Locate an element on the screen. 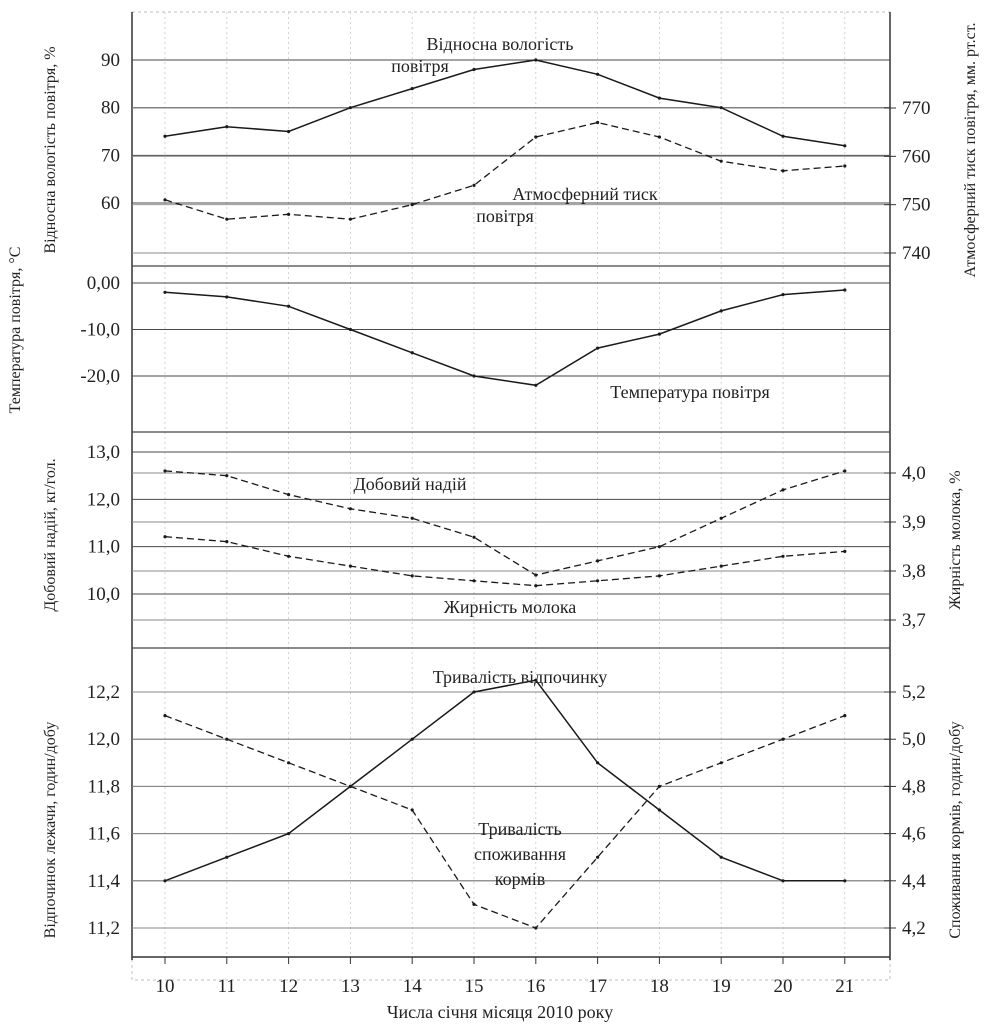  right-tick-label: 740 is located at coordinates (916, 253).